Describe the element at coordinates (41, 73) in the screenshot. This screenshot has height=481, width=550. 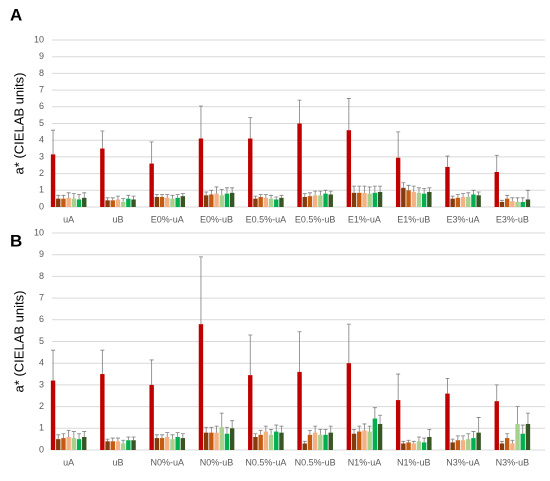
I see `y-tick-label: 8` at that location.